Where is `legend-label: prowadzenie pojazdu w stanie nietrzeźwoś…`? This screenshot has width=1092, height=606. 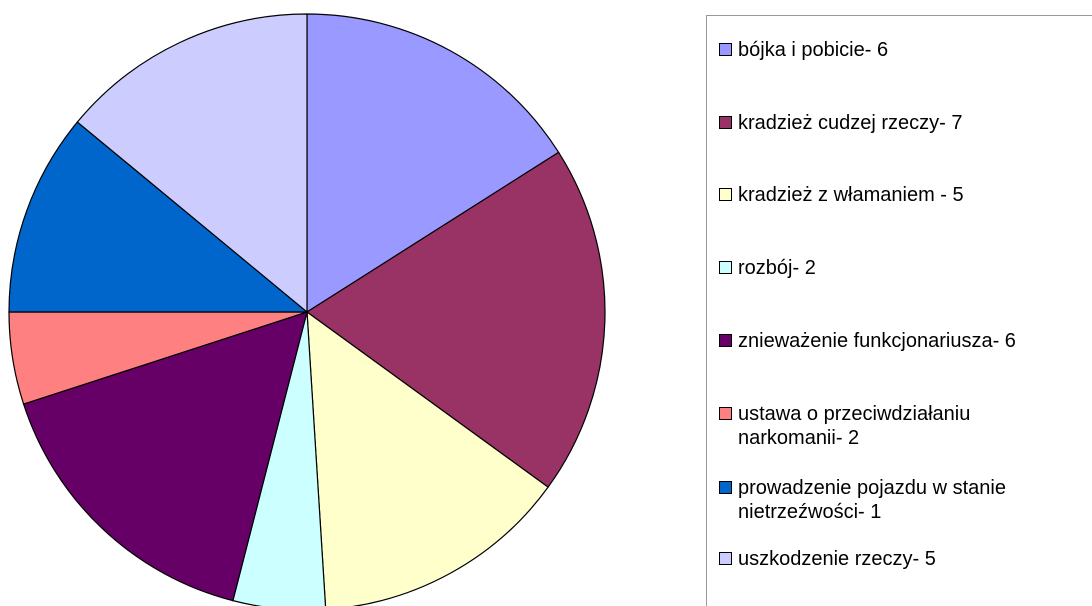
legend-label: prowadzenie pojazdu w stanie nietrzeźwoś… is located at coordinates (872, 500).